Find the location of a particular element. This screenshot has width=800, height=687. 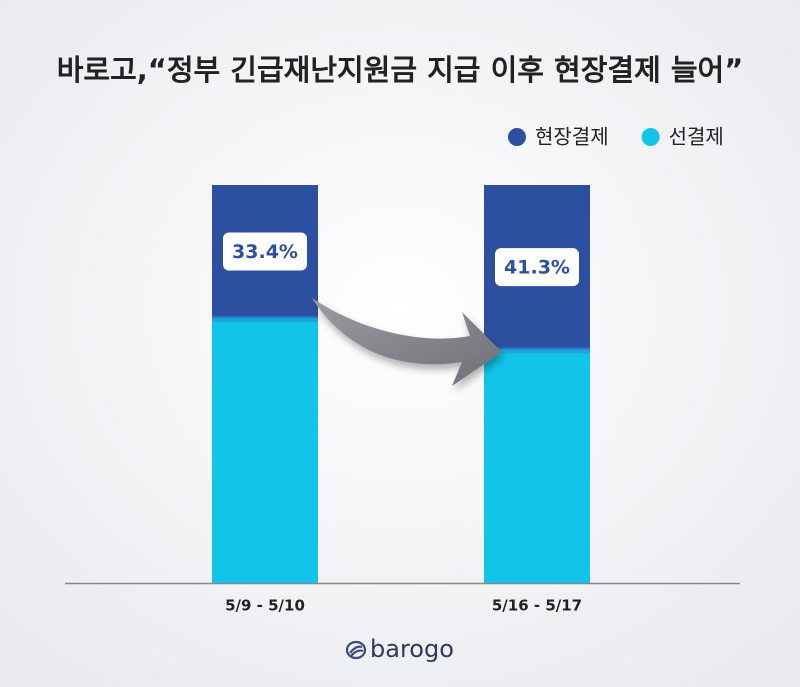

logo-text: barogo is located at coordinates (412, 649).